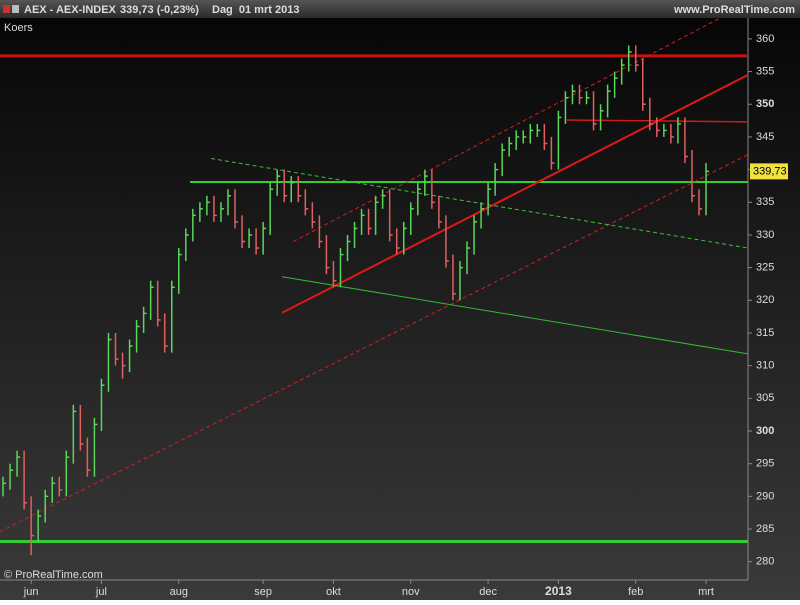  I want to click on x-tick-label: dec, so click(488, 592).